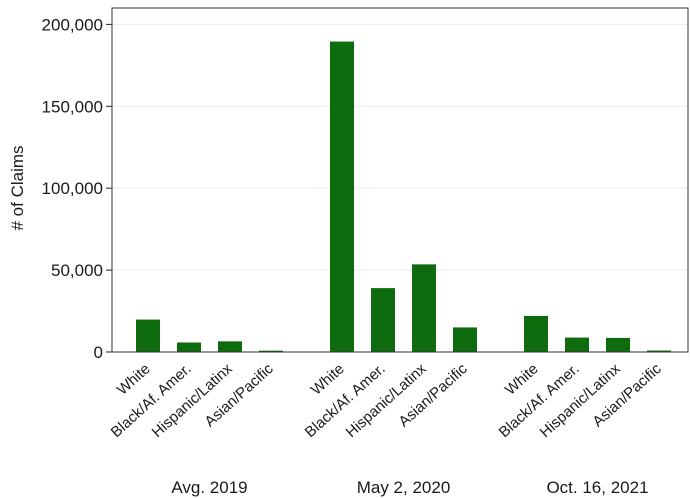 The width and height of the screenshot is (690, 498). Describe the element at coordinates (72, 24) in the screenshot. I see `y-tick-label: 200,000` at that location.